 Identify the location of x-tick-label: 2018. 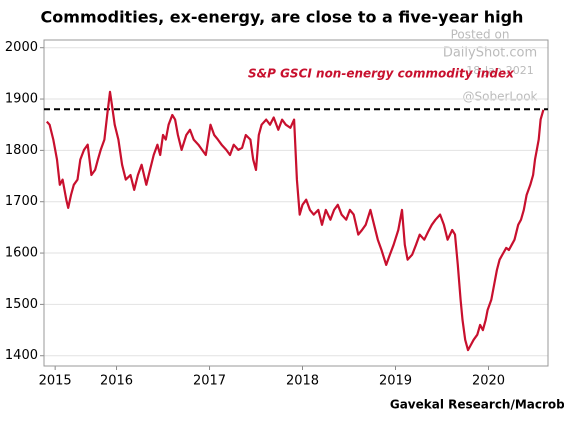
(302, 381).